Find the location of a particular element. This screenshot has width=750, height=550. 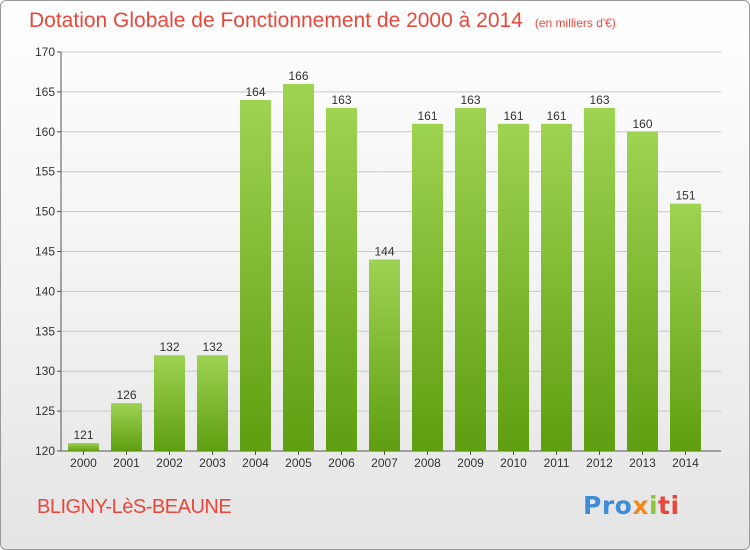

x-tick-label: 2001 is located at coordinates (126, 463).